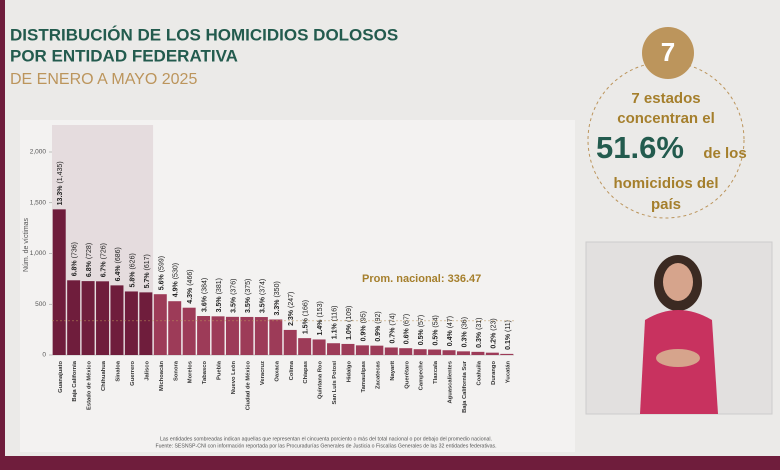  Describe the element at coordinates (75, 250) in the screenshot. I see `value-label: (736)` at that location.